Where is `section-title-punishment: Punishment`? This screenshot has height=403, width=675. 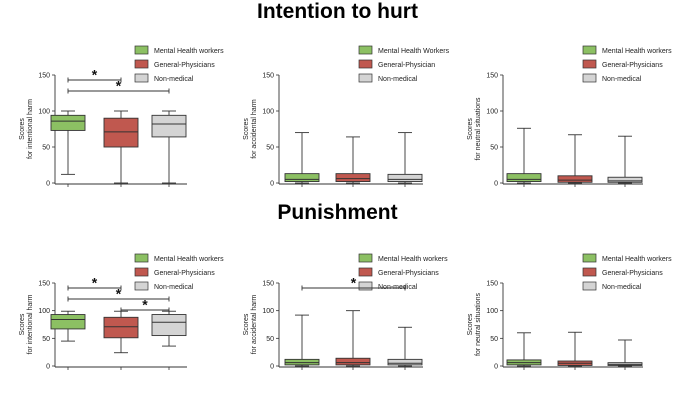 section-title-punishment: Punishment is located at coordinates (337, 212).